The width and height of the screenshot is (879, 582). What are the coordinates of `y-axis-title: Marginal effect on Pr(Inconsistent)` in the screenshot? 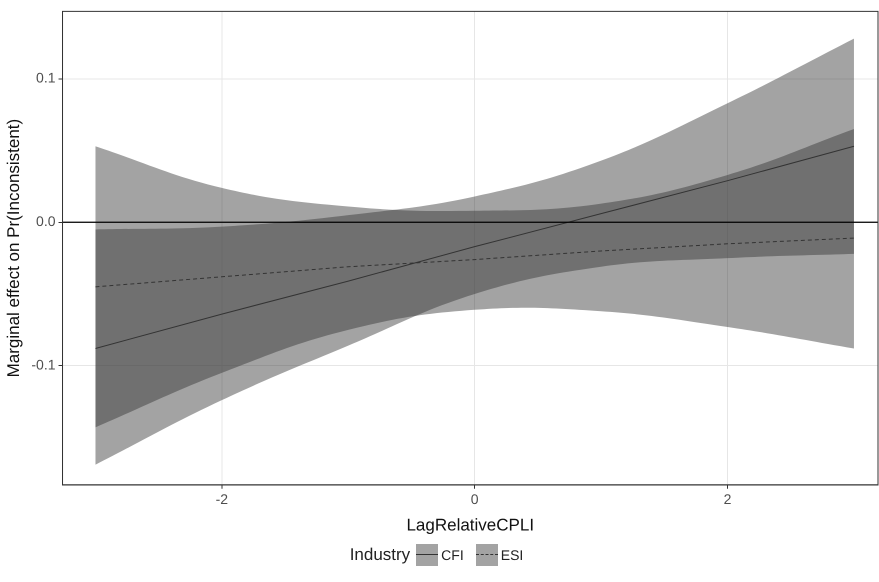 It's located at (13, 248).